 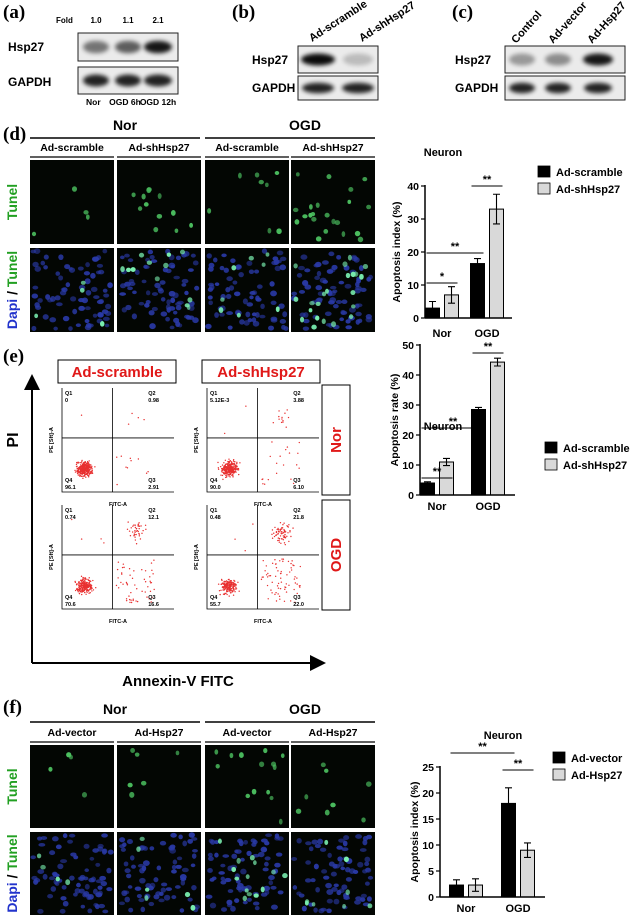 What do you see at coordinates (151, 481) in the screenshot?
I see `quadrant-name: Q3` at bounding box center [151, 481].